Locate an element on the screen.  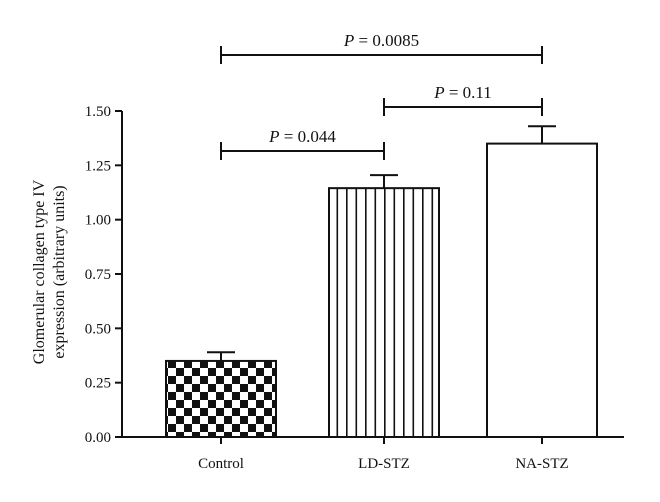
bar-ld-stz is located at coordinates (384, 312).